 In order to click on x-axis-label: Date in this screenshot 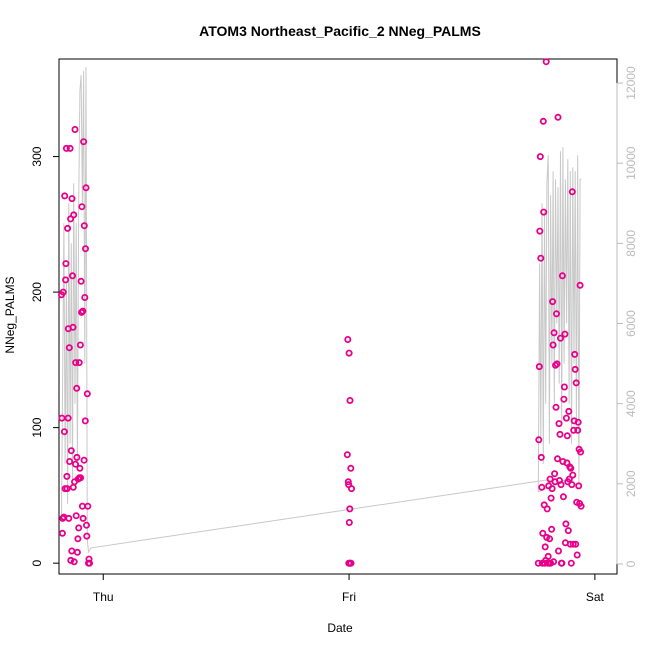, I will do `click(340, 628)`.